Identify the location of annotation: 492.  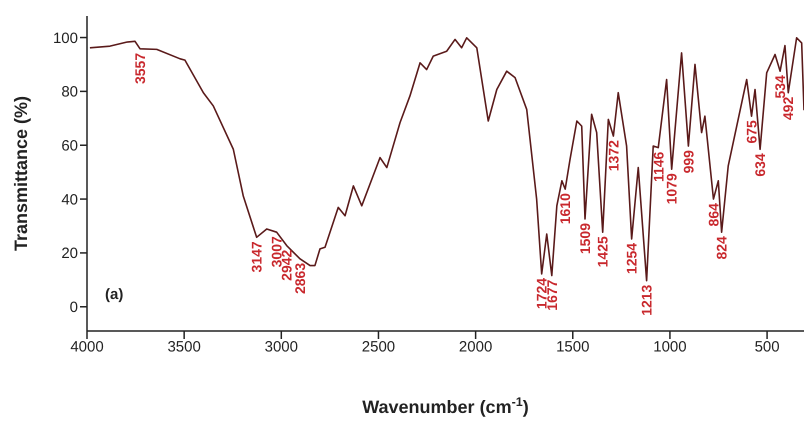
(788, 108).